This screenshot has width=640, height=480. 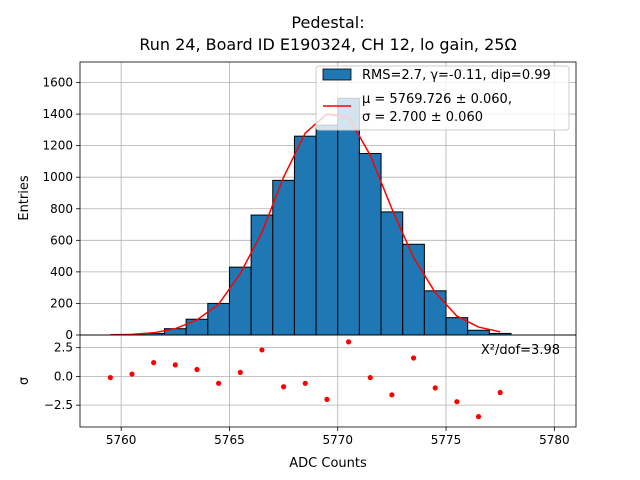 What do you see at coordinates (63, 348) in the screenshot?
I see `bottom-ytick-label: 2.5` at bounding box center [63, 348].